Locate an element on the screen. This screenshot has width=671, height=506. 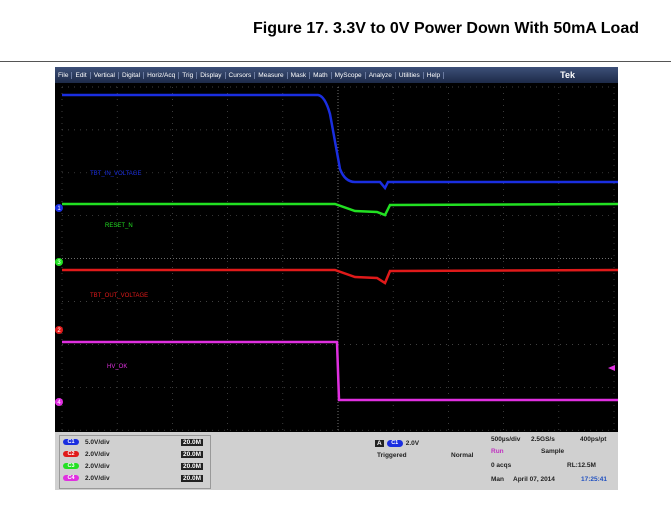
trace-label: TBT_IN_VOLTAGE is located at coordinates (115, 174).